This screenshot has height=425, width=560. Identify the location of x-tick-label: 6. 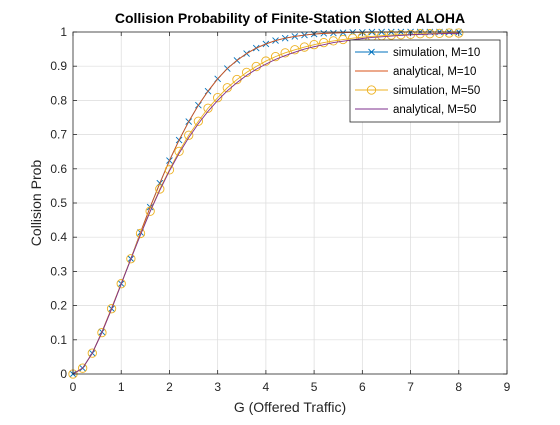
(362, 387).